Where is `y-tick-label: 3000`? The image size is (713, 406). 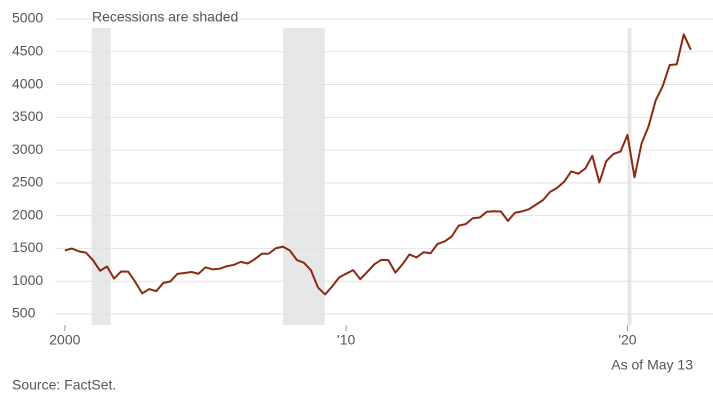 y-tick-label: 3000 is located at coordinates (27, 149).